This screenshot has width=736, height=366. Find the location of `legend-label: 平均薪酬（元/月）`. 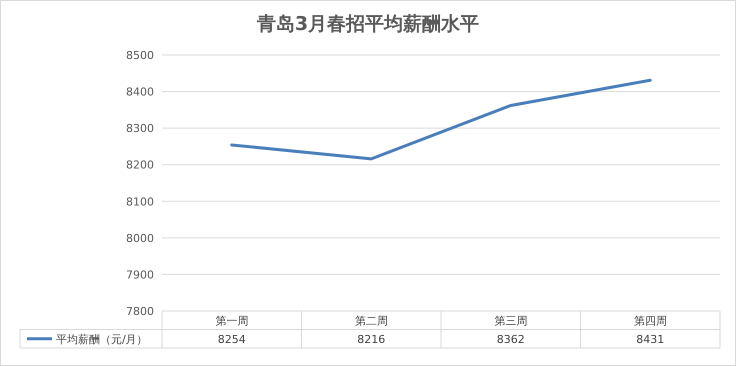

legend-label: 平均薪酬（元/月） is located at coordinates (102, 339).